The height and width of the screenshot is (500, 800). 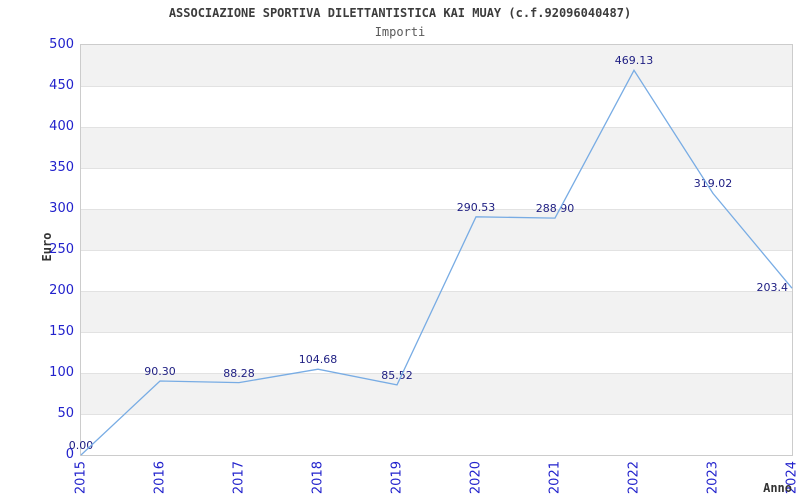 What do you see at coordinates (81, 478) in the screenshot?
I see `x-tick-label: 2015` at bounding box center [81, 478].